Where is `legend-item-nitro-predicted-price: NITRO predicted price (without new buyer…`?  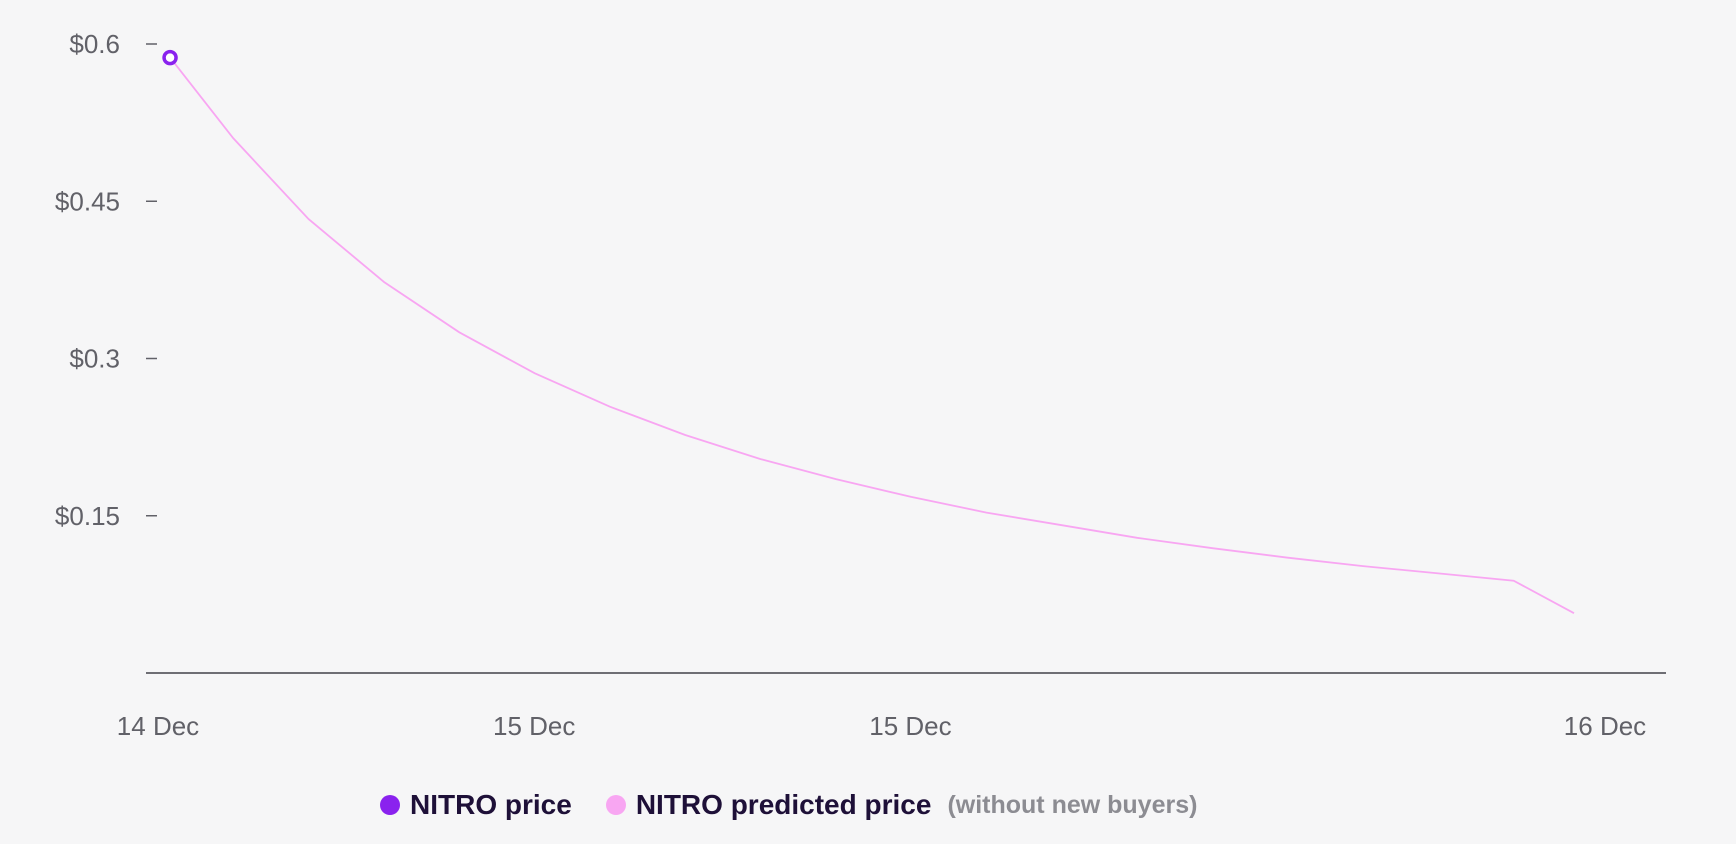 legend-item-nitro-predicted-price: NITRO predicted price (without new buyer… is located at coordinates (901, 805).